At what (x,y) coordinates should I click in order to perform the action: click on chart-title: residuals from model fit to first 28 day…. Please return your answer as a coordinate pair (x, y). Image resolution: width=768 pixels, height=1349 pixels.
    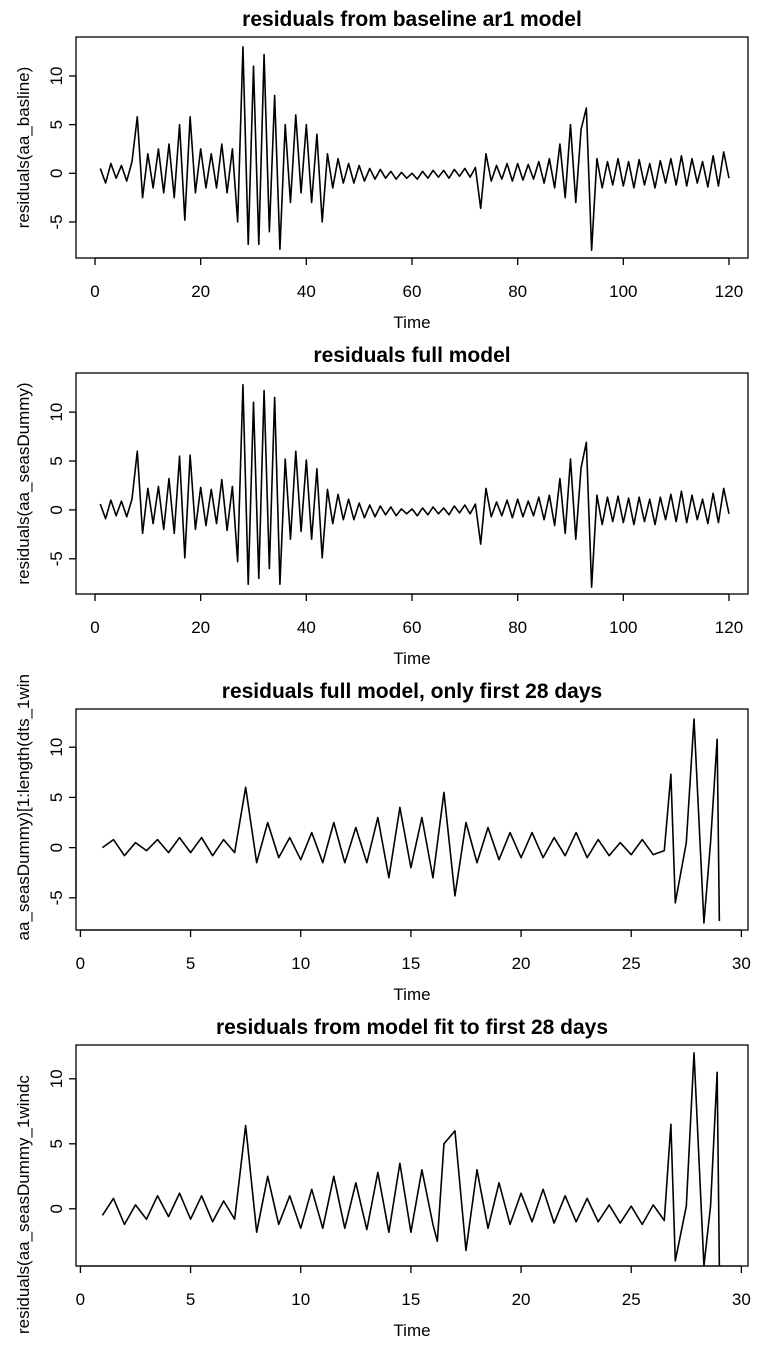
    Looking at the image, I should click on (412, 1027).